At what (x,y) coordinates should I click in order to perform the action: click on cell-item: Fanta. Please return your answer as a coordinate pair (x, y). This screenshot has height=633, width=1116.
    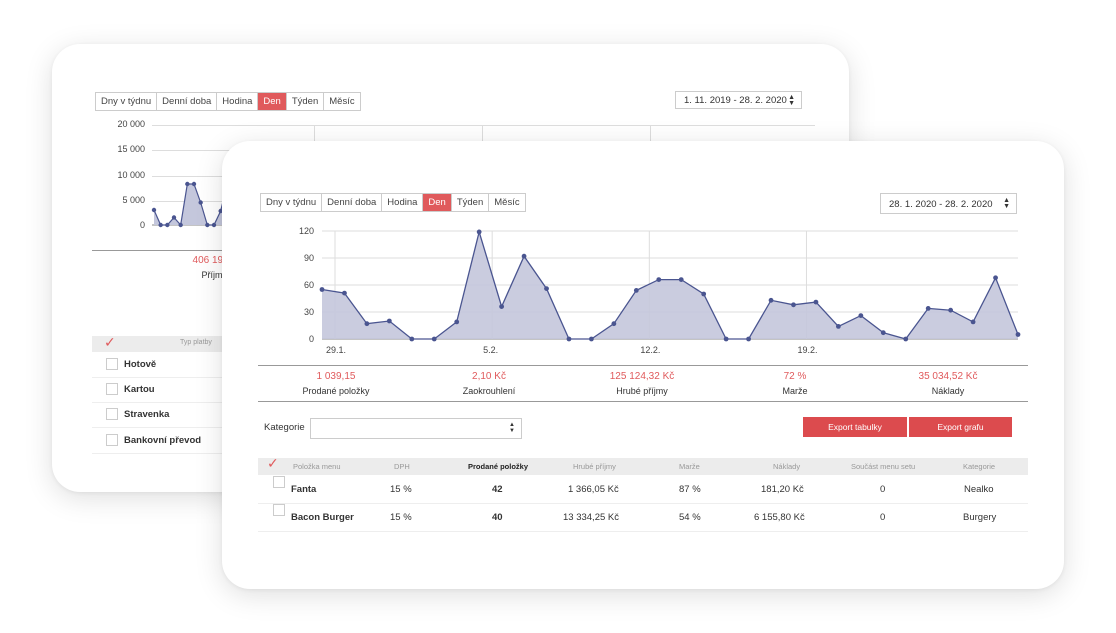
    Looking at the image, I should click on (304, 489).